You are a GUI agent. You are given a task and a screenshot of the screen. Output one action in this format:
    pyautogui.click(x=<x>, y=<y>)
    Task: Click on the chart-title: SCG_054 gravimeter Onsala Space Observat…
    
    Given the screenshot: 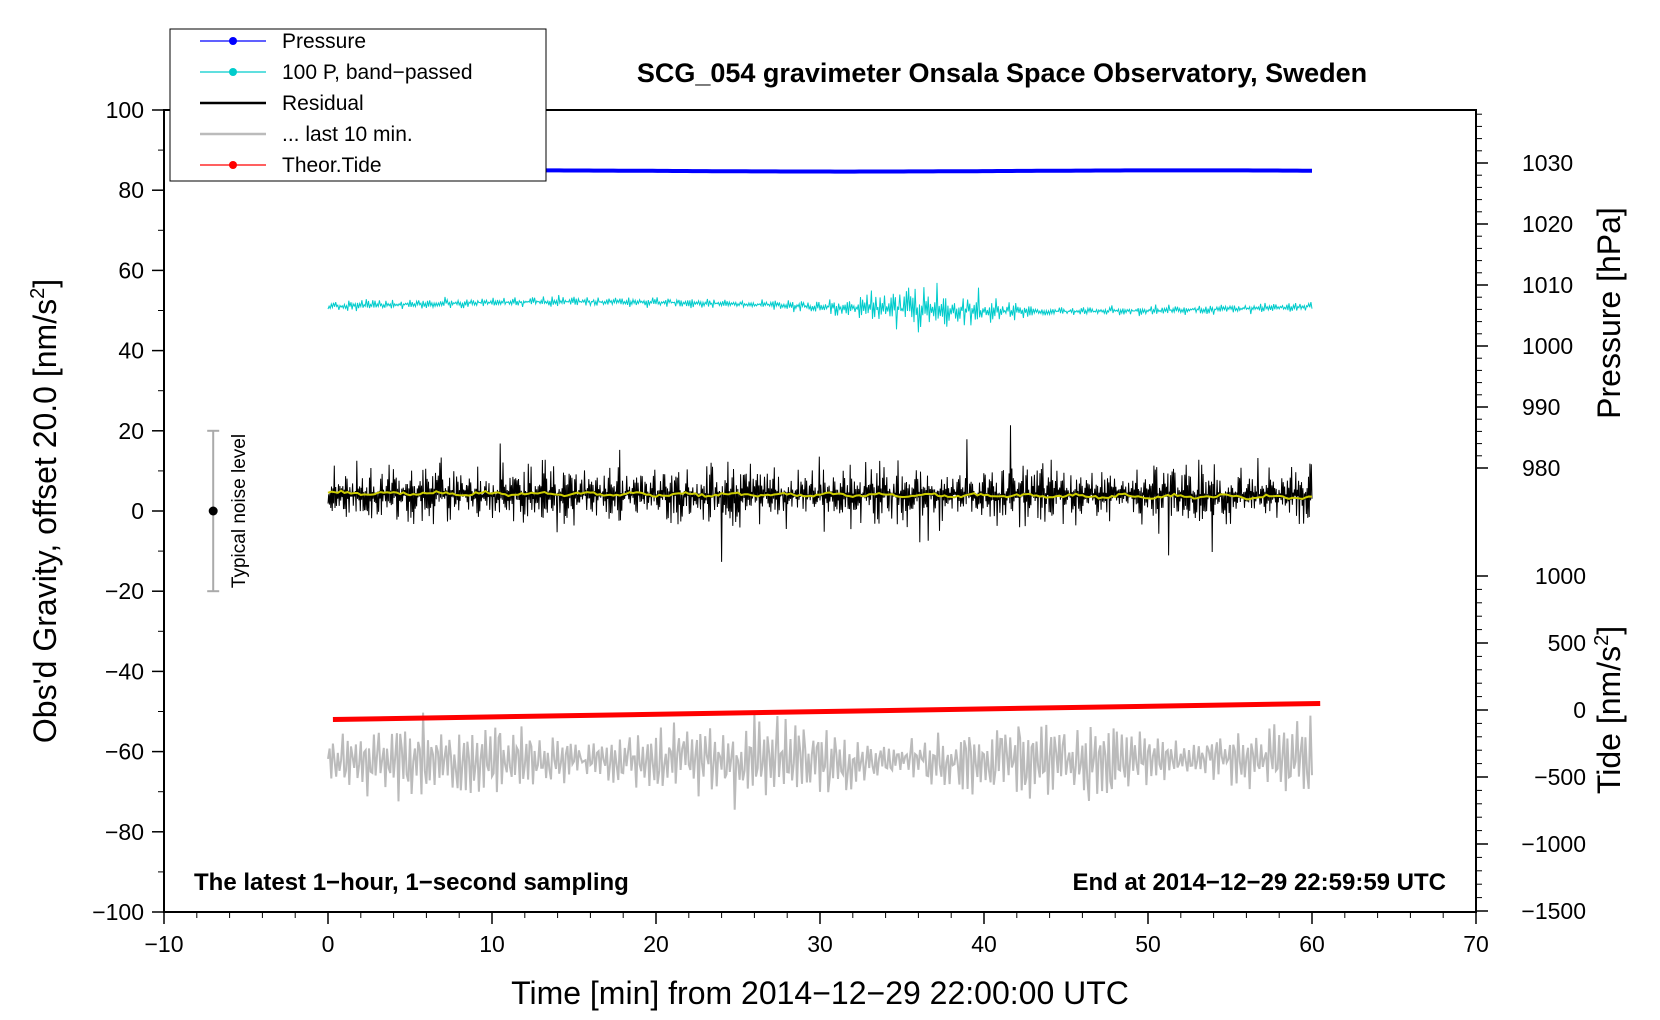 What is the action you would take?
    pyautogui.click(x=1002, y=73)
    